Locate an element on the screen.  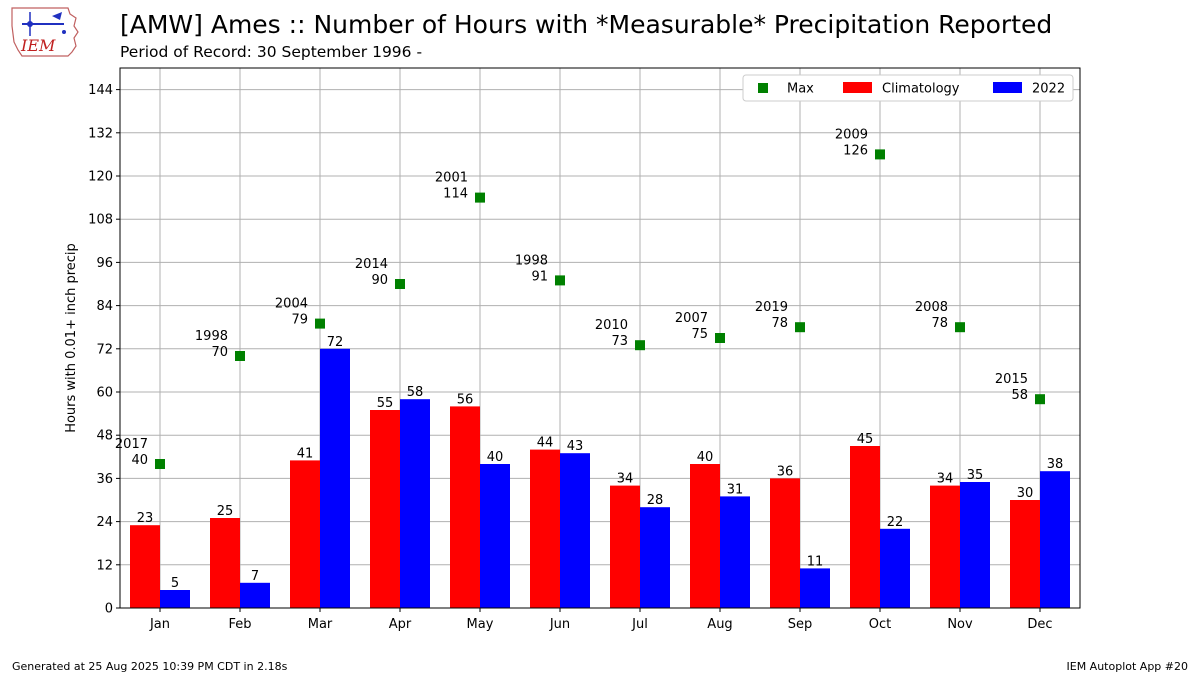
data-label-current-year: 31 is located at coordinates (735, 489).